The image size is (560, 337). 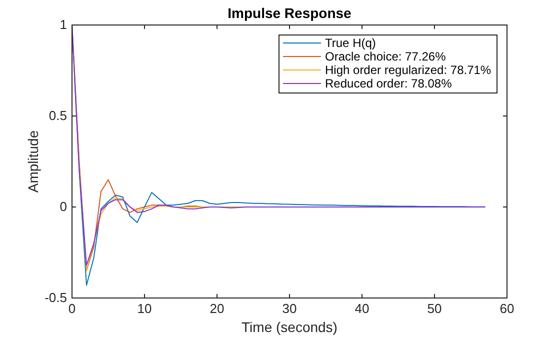 What do you see at coordinates (290, 13) in the screenshot?
I see `chart-title: Impulse Response` at bounding box center [290, 13].